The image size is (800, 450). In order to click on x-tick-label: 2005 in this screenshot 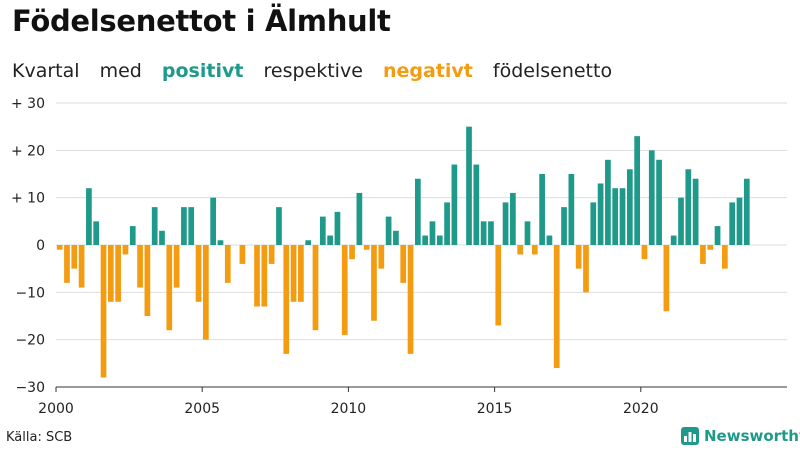, I will do `click(202, 409)`.